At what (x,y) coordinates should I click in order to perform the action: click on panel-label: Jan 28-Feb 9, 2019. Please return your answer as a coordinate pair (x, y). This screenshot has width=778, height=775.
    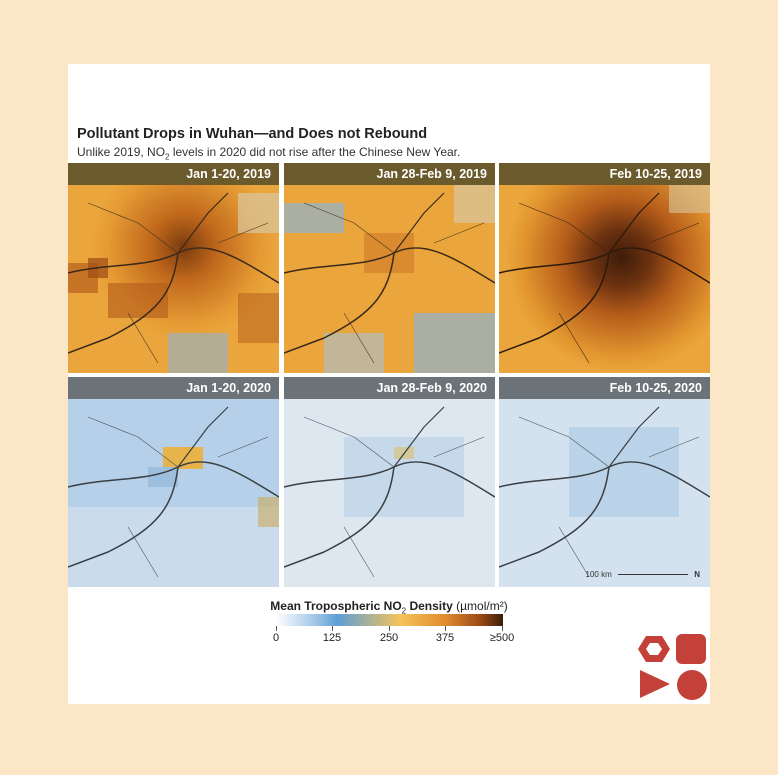
    Looking at the image, I should click on (389, 174).